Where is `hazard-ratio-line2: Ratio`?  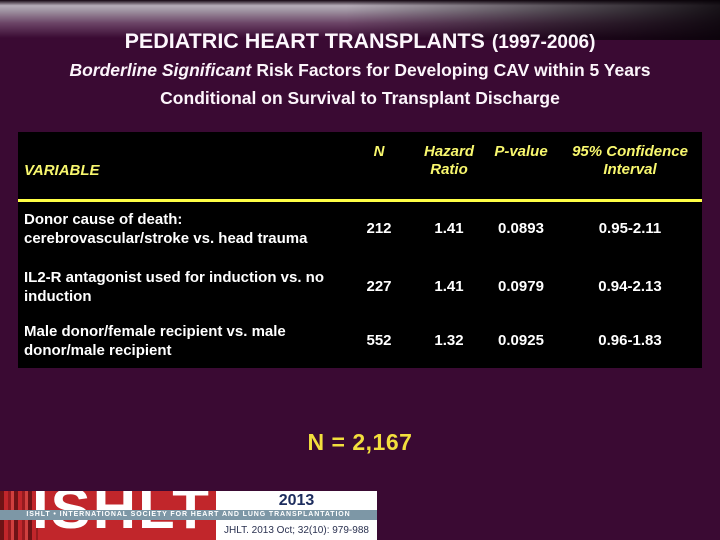
hazard-ratio-line2: Ratio is located at coordinates (449, 169).